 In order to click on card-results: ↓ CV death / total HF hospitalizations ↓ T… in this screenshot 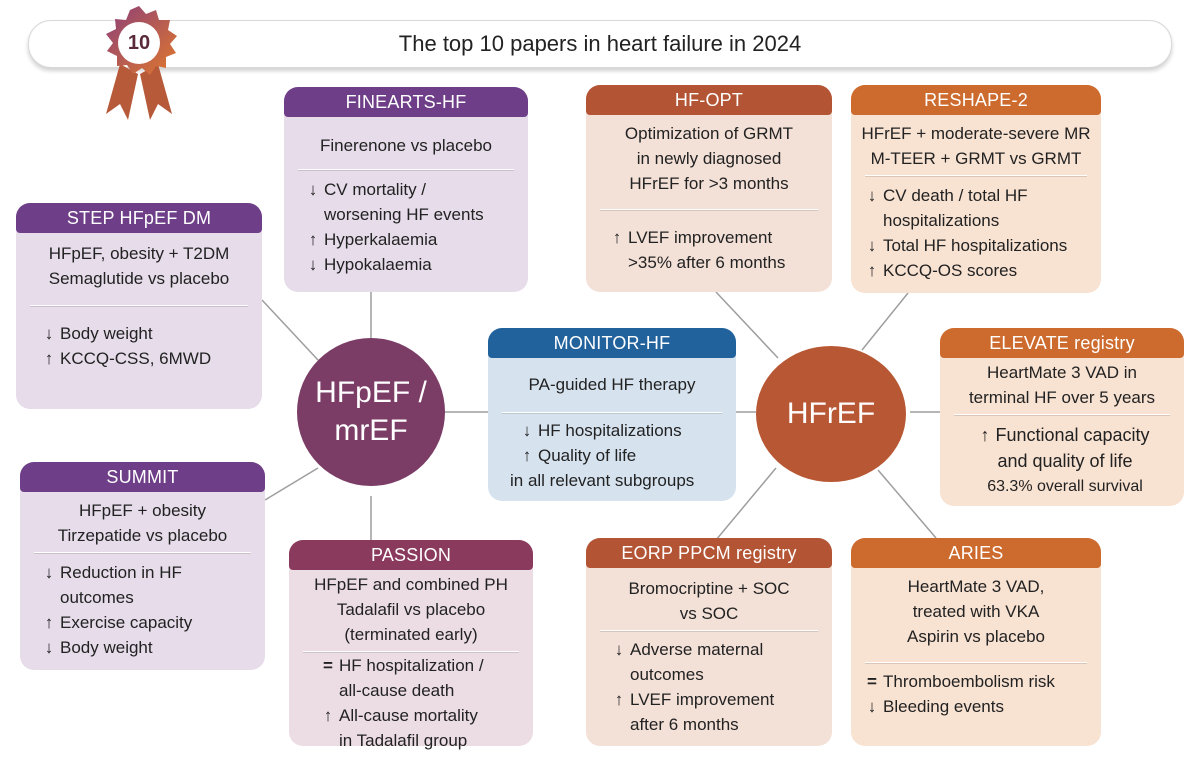, I will do `click(964, 233)`.